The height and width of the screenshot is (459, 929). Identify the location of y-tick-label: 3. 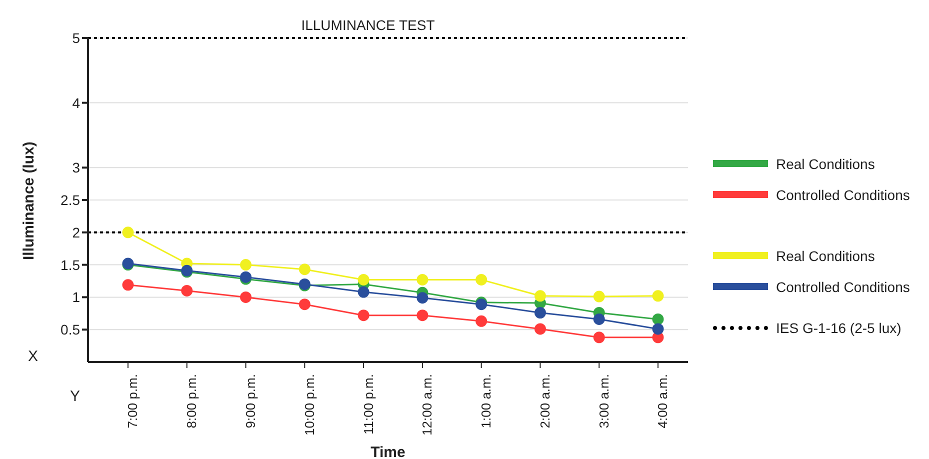
(76, 168).